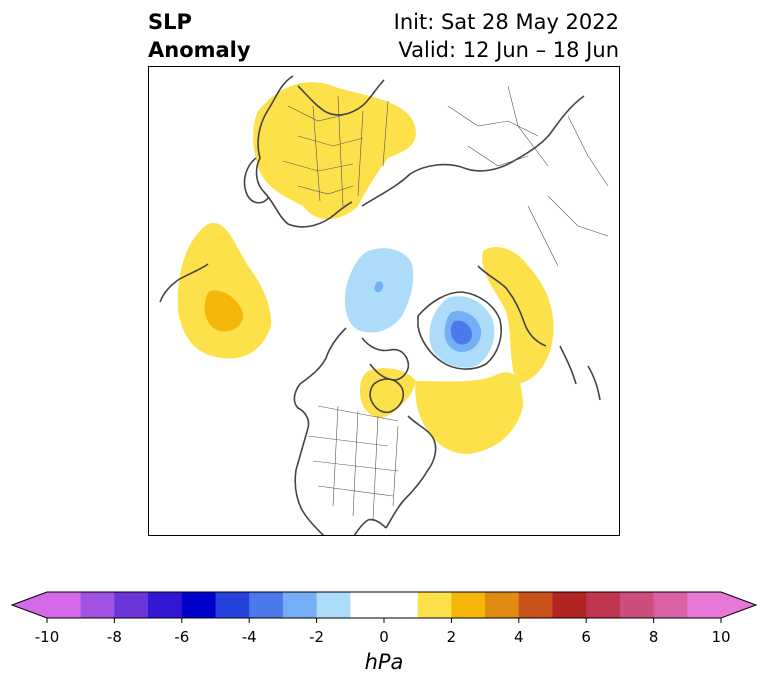 Image resolution: width=768 pixels, height=686 pixels. What do you see at coordinates (654, 637) in the screenshot?
I see `colorbar-tick-label: 8` at bounding box center [654, 637].